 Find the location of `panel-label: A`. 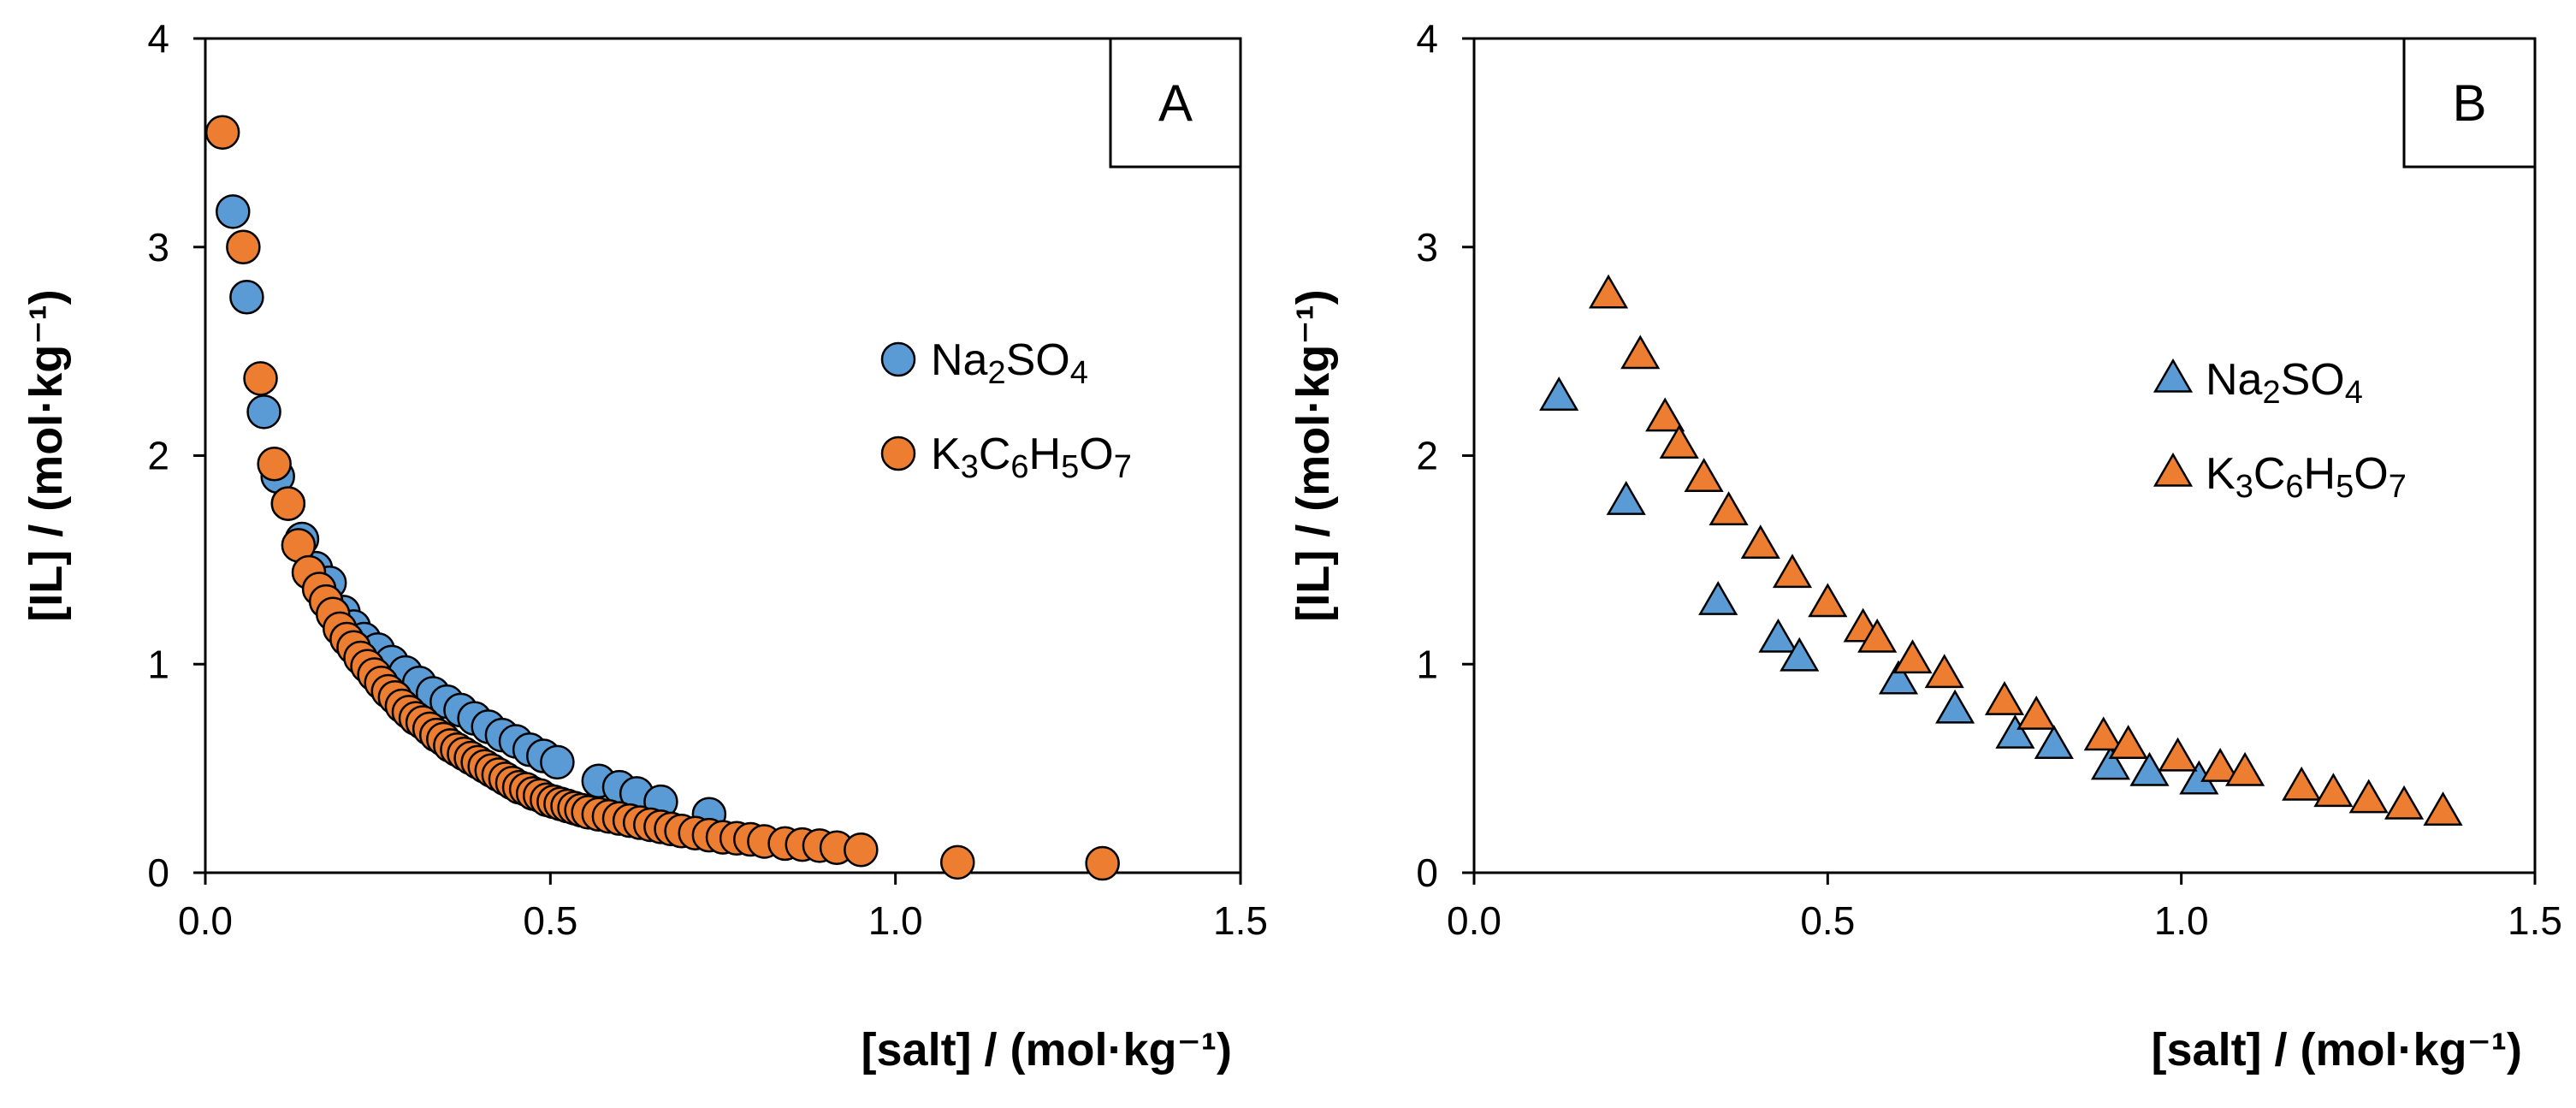

panel-label: A is located at coordinates (1175, 103).